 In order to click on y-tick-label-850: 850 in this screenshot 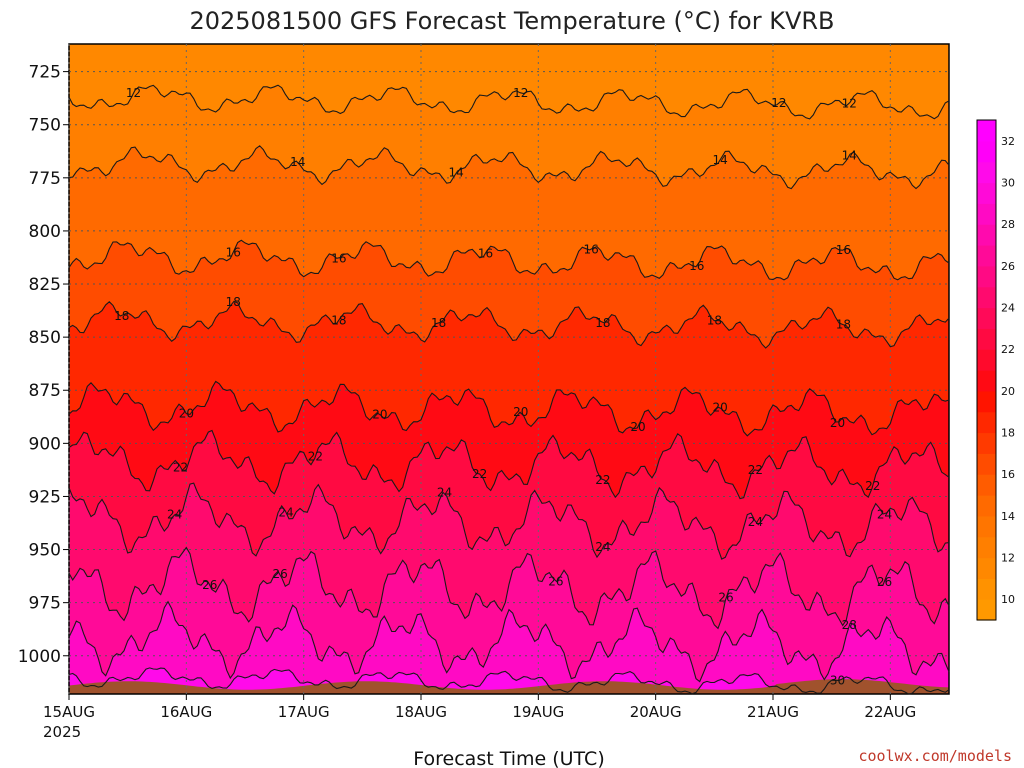, I will do `click(45, 338)`.